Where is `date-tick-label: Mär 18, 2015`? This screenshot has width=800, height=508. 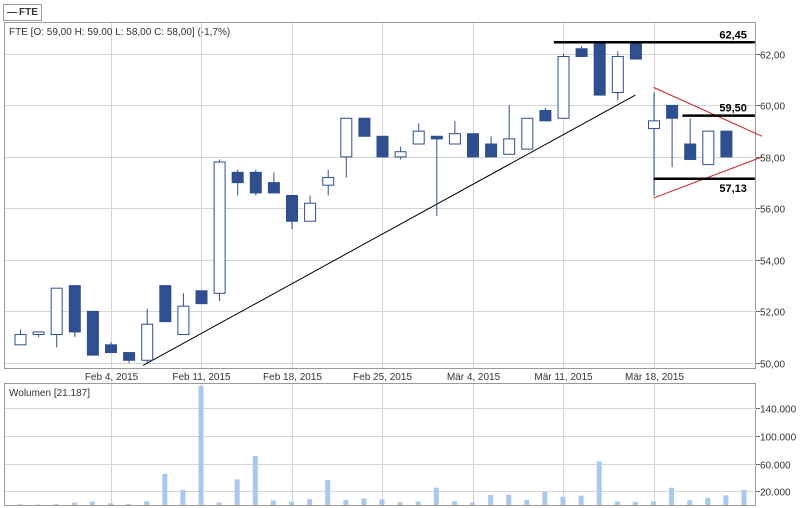 date-tick-label: Mär 18, 2015 is located at coordinates (654, 377).